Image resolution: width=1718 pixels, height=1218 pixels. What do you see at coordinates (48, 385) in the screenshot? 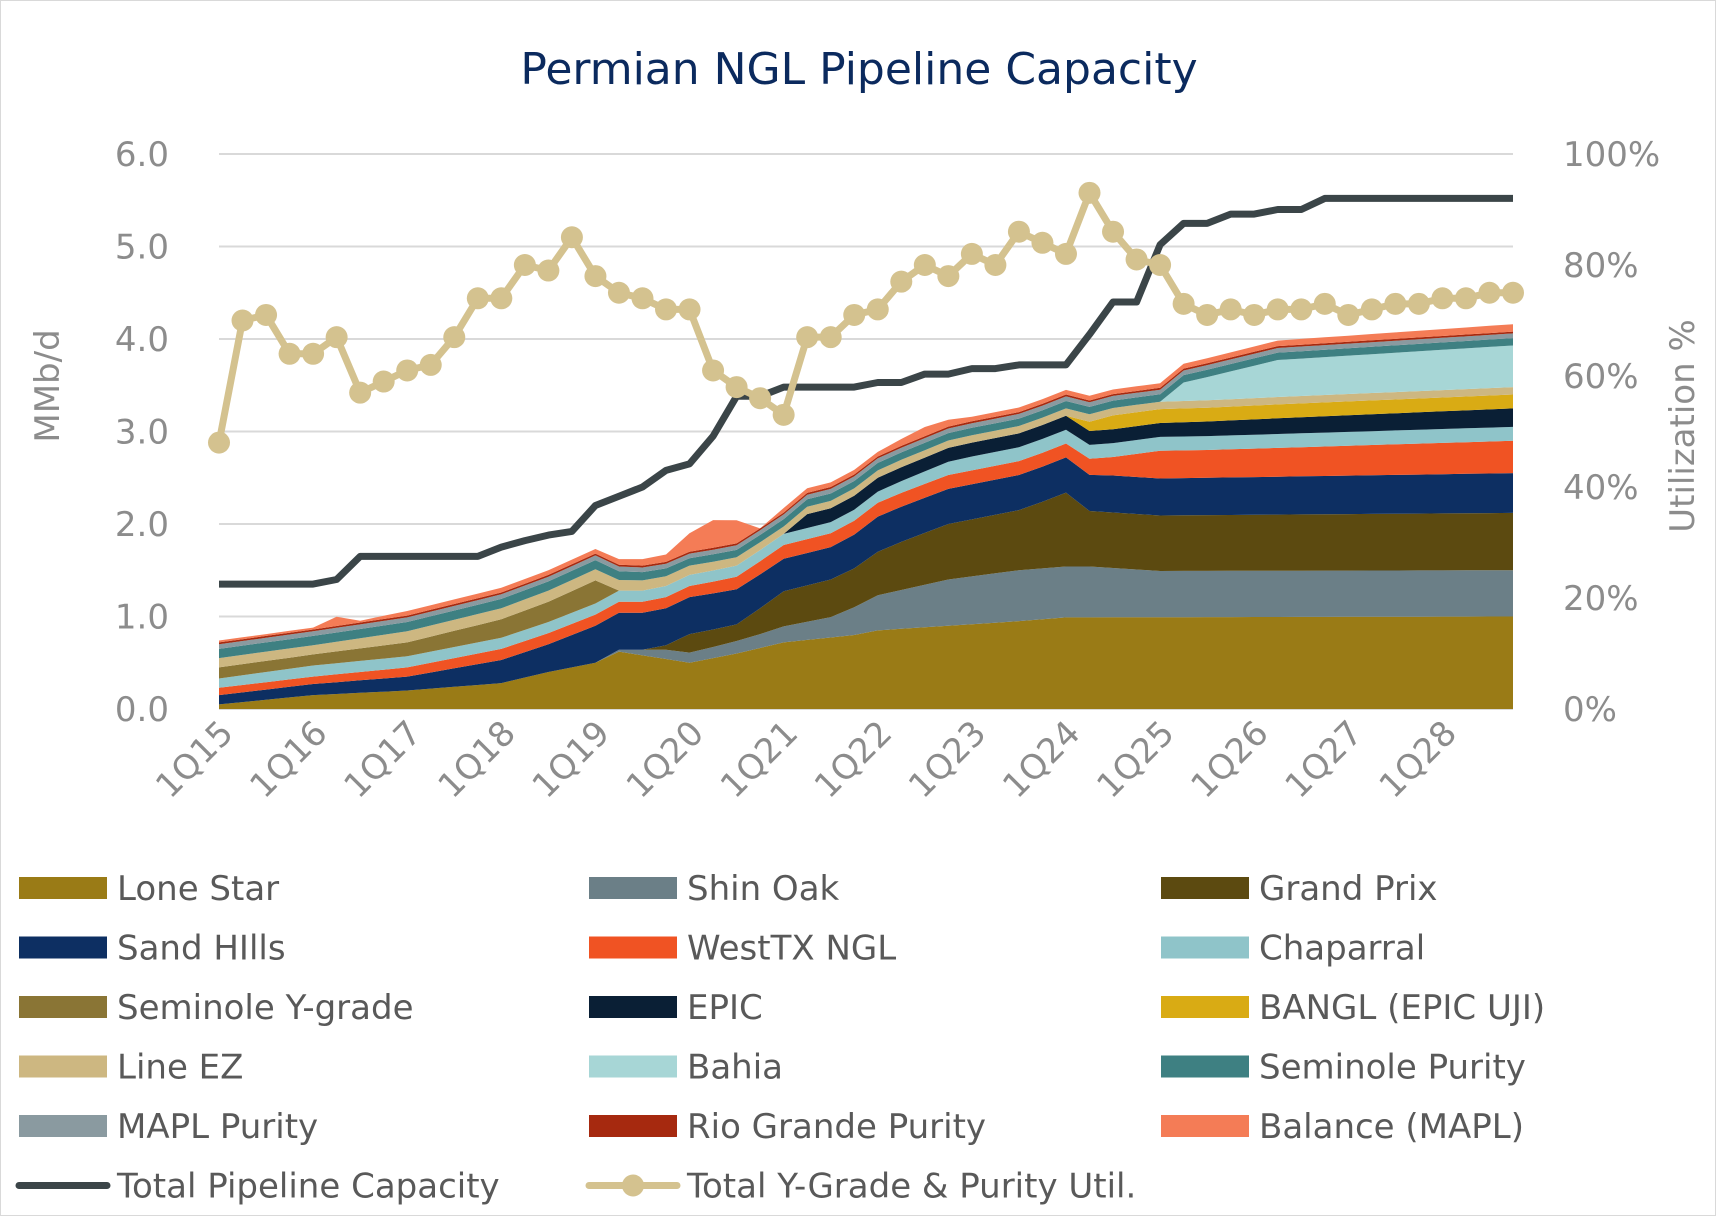
I see `y-axis-label: MMb/d` at bounding box center [48, 385].